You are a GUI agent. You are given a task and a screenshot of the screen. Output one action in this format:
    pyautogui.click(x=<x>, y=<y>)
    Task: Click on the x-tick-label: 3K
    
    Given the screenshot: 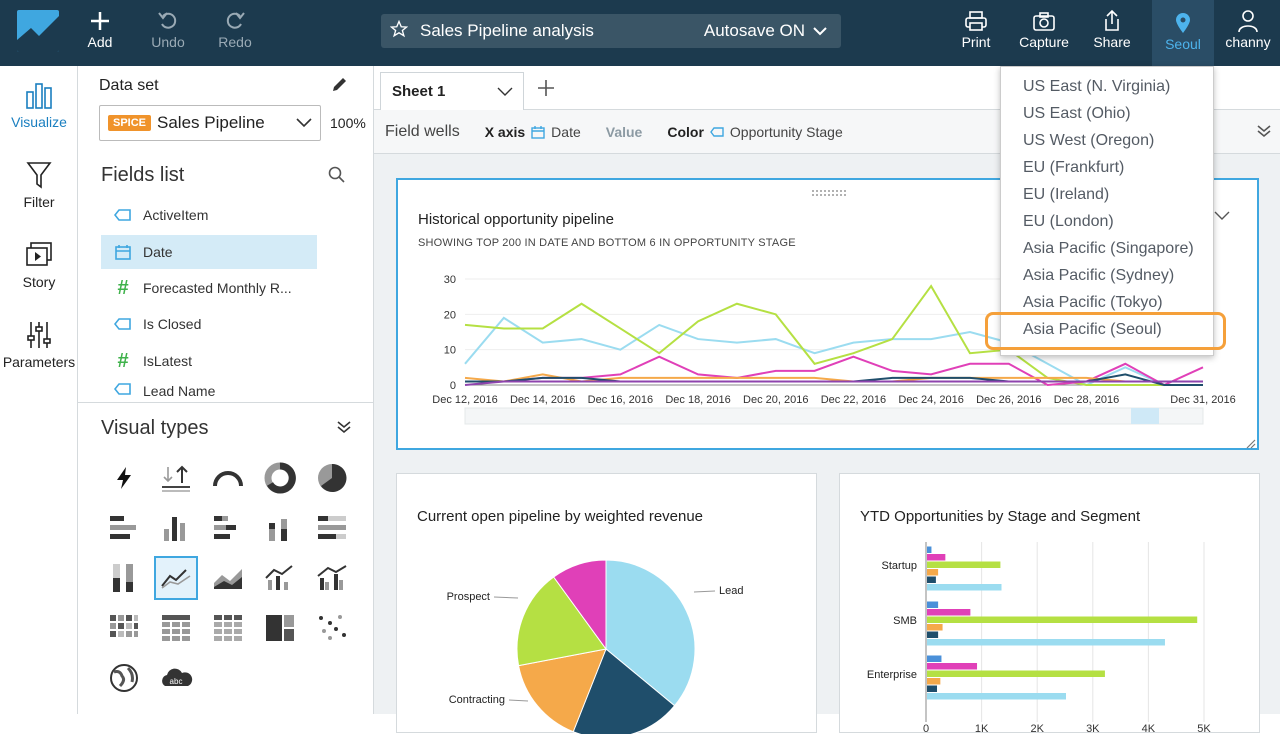 What is the action you would take?
    pyautogui.click(x=1093, y=728)
    